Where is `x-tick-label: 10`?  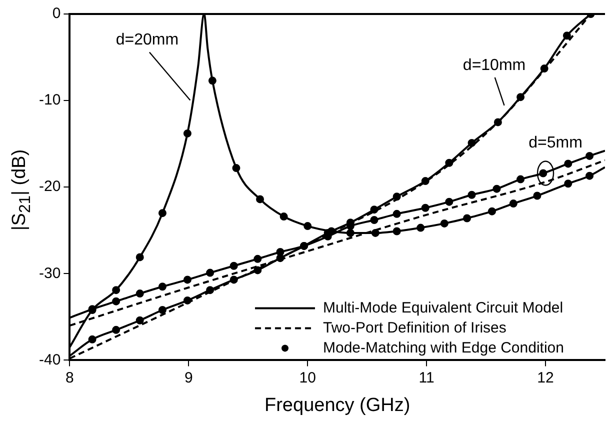 x-tick-label: 10 is located at coordinates (307, 377).